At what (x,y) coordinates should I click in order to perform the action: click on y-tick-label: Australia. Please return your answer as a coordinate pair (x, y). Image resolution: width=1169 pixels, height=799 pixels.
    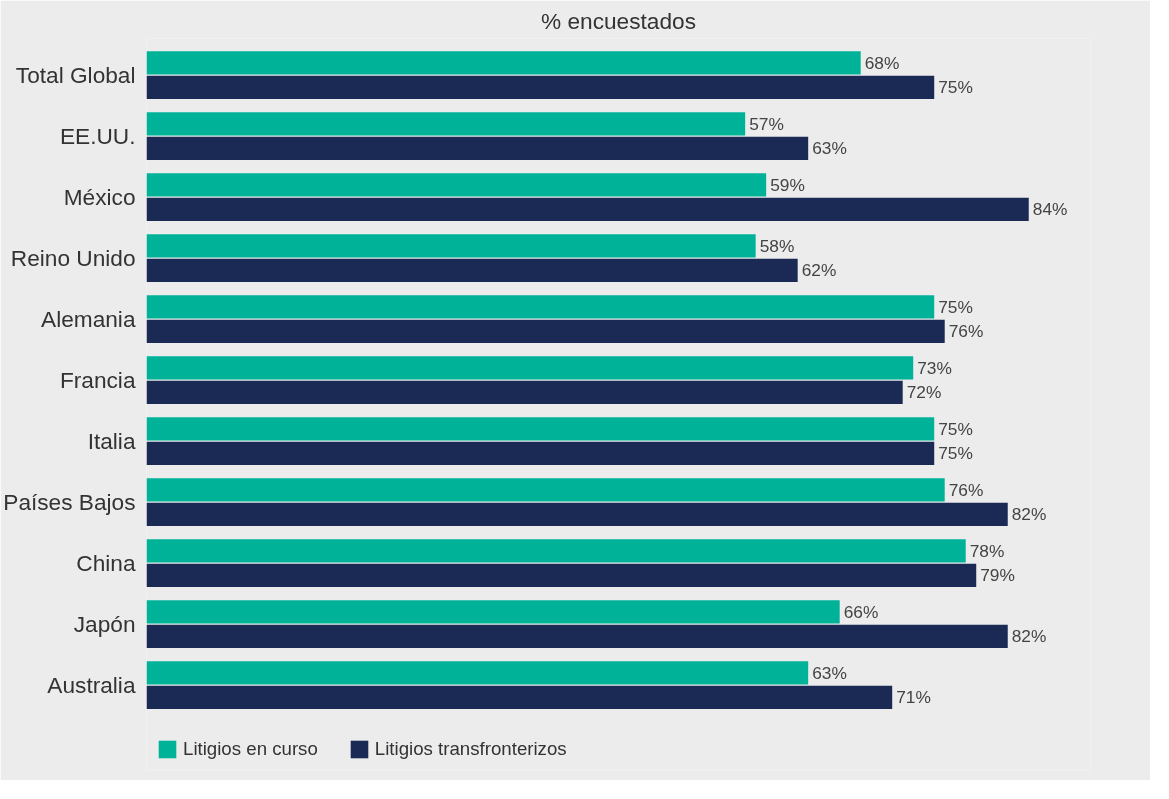
    Looking at the image, I should click on (91, 685).